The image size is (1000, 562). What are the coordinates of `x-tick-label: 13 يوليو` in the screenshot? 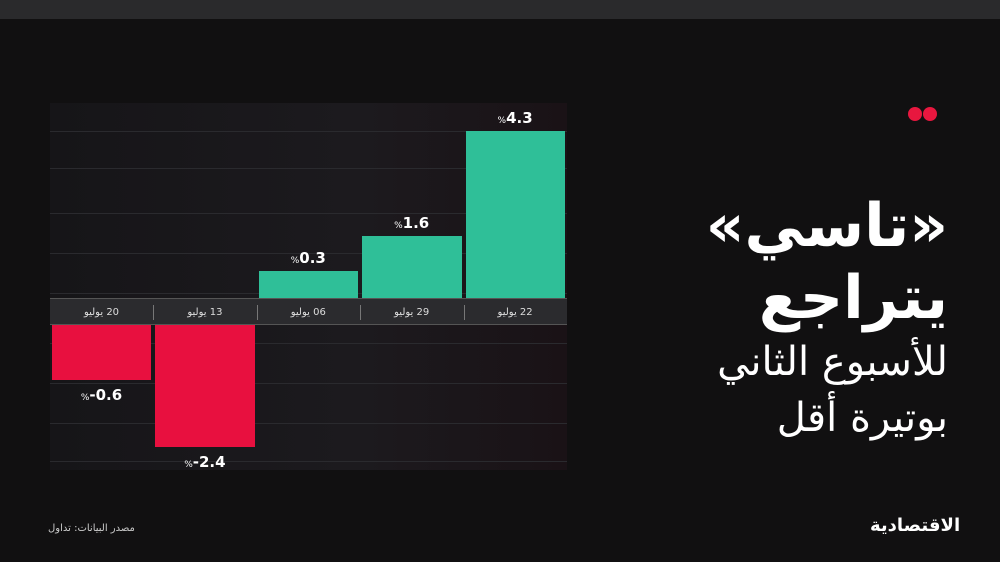 It's located at (205, 312).